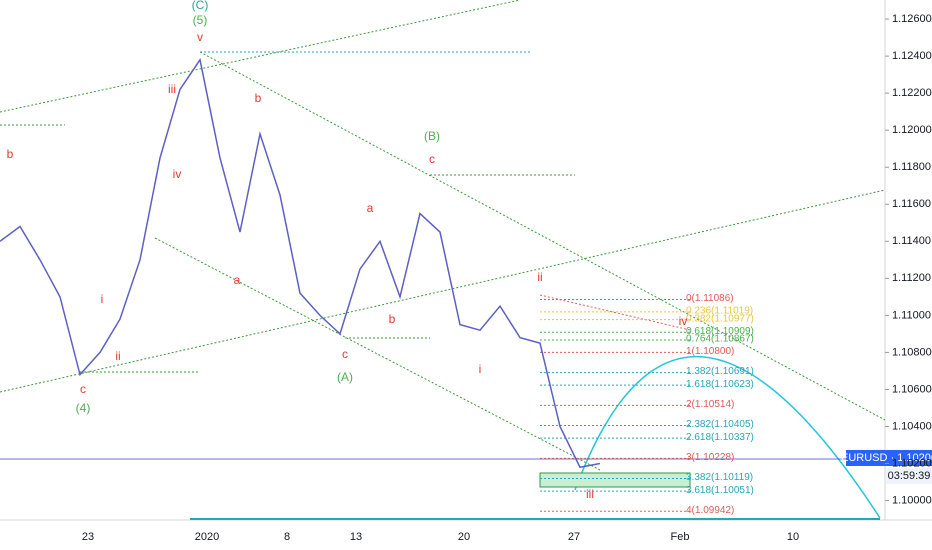 The height and width of the screenshot is (550, 932). What do you see at coordinates (200, 20) in the screenshot?
I see `wave-label: (5)` at bounding box center [200, 20].